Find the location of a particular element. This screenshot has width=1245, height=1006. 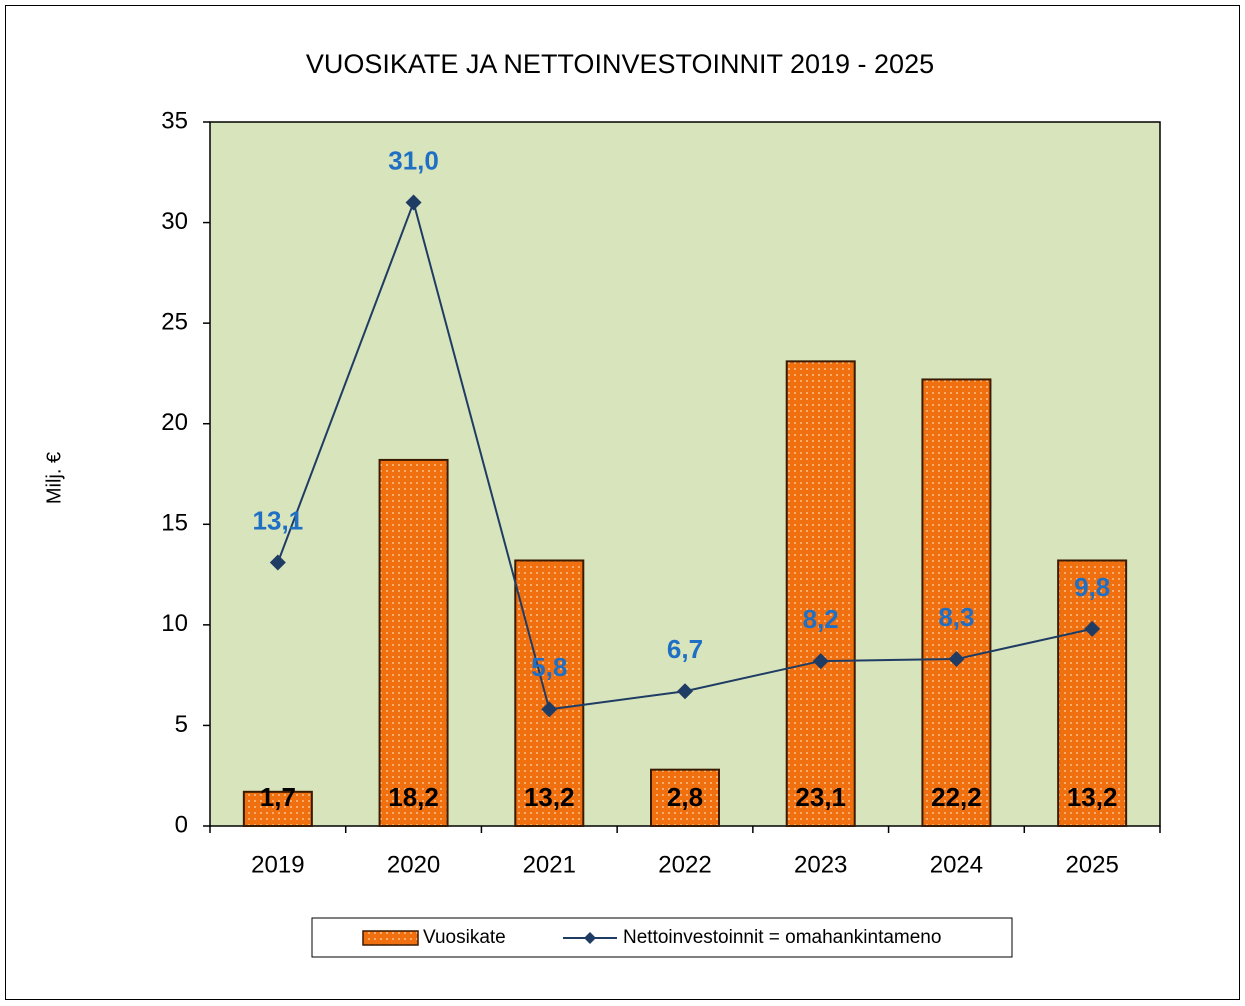

y-tick-label: 25 is located at coordinates (174, 321).